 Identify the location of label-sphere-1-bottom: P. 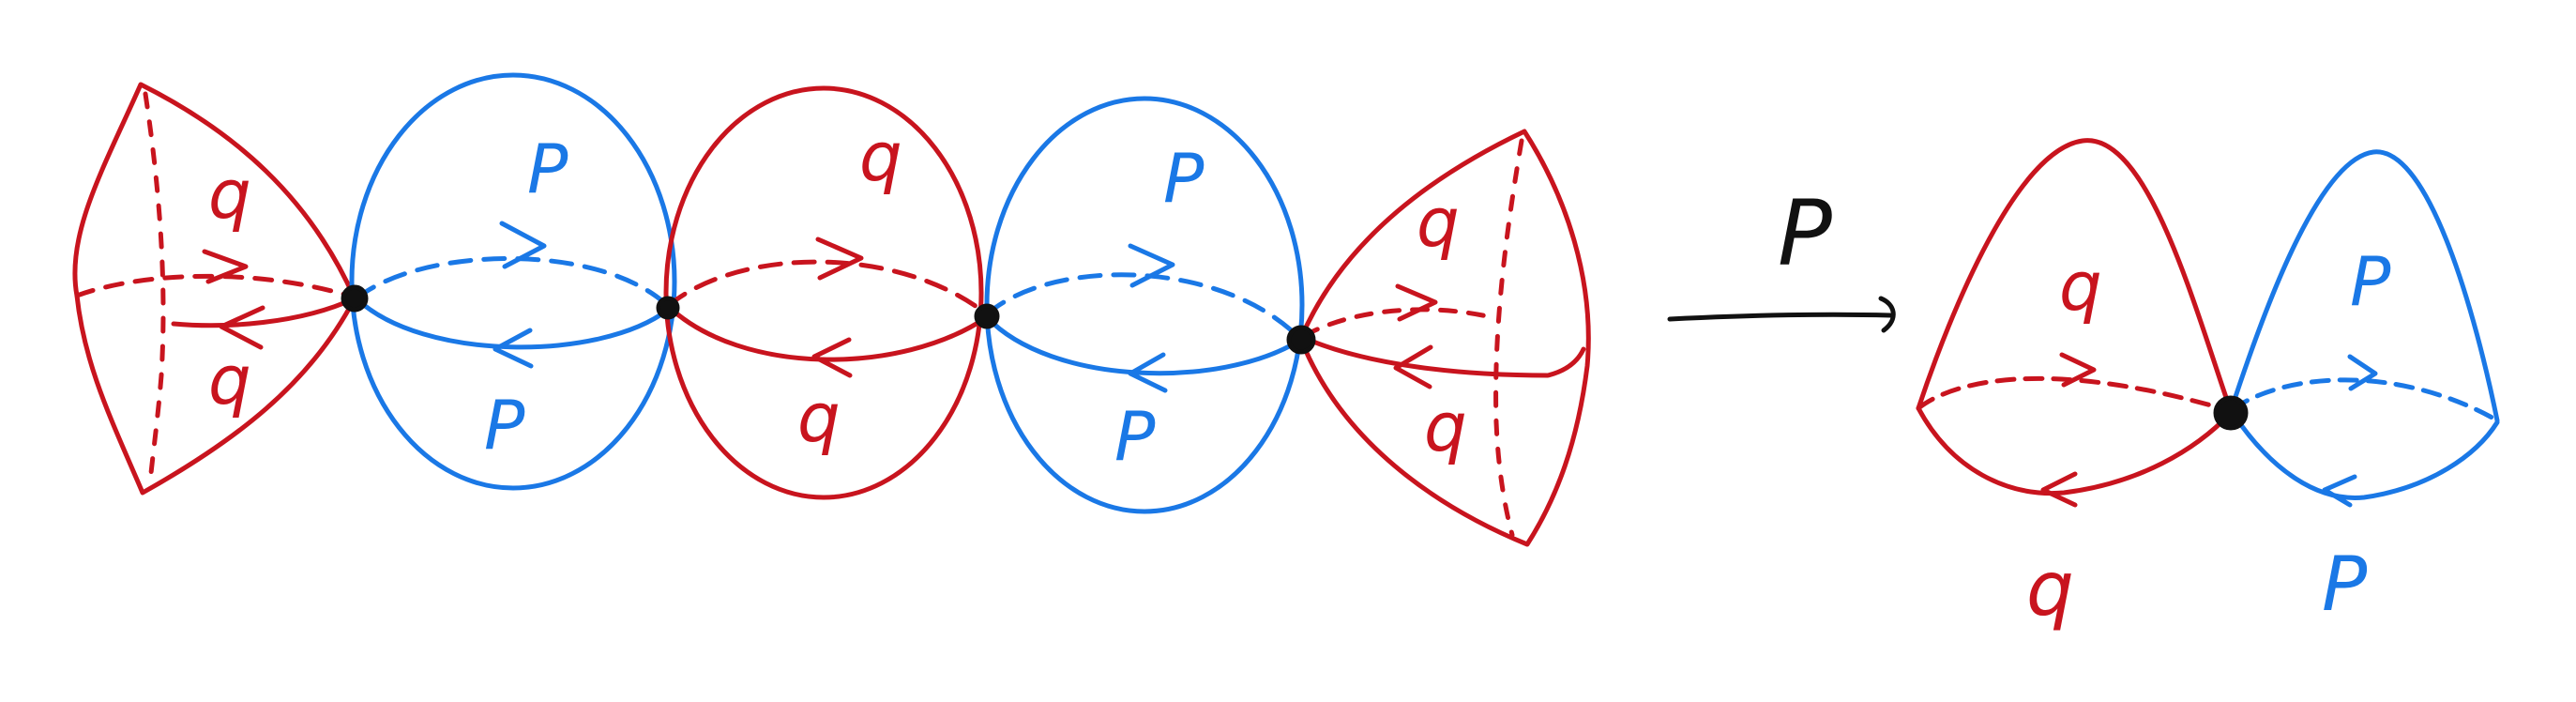
(504, 425).